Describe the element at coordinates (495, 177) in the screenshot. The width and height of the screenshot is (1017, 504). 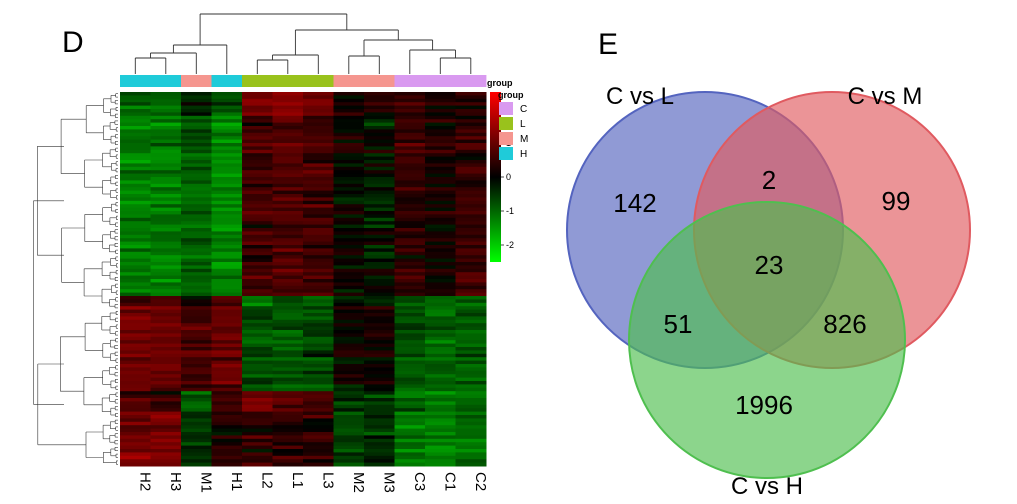
I see `color-scale-bar` at that location.